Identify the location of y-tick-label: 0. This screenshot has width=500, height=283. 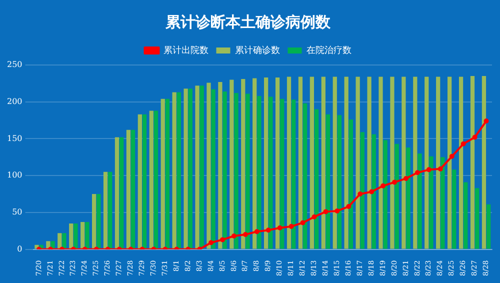
(19, 249).